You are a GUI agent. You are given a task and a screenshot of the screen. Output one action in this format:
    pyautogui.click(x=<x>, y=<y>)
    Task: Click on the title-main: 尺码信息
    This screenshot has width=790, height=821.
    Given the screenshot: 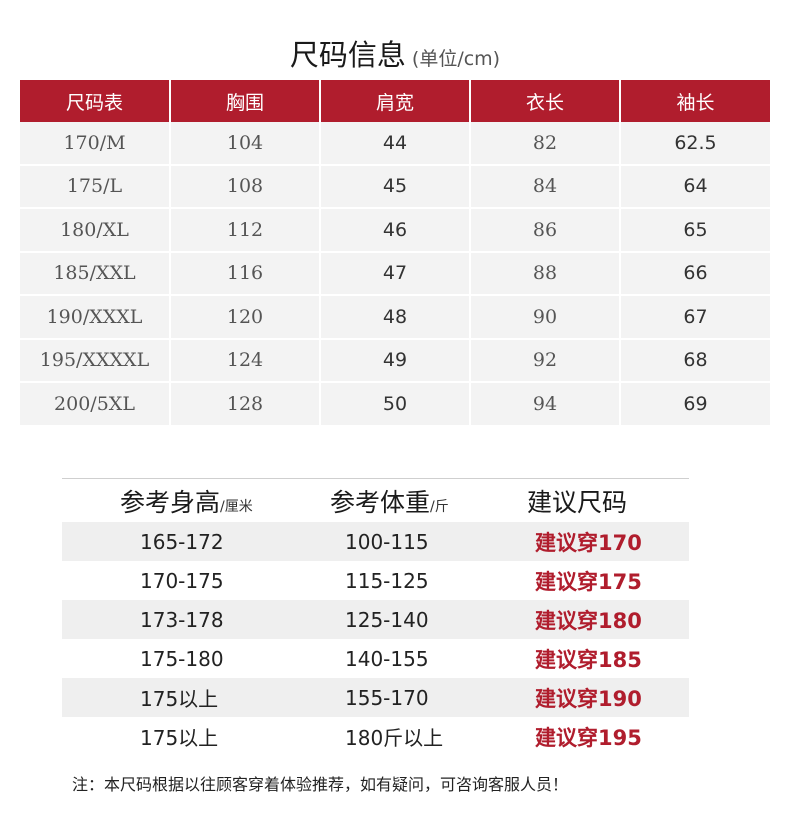 What is the action you would take?
    pyautogui.click(x=347, y=55)
    